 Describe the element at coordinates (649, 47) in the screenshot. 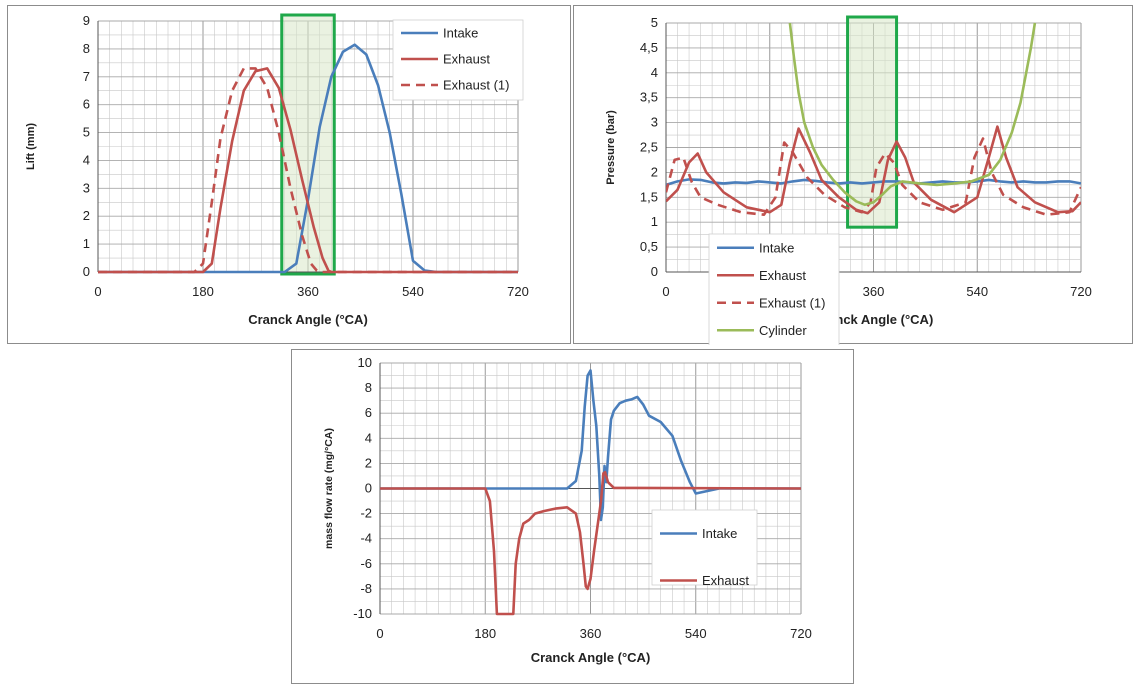

I see `y-tick-label: 4,5` at that location.